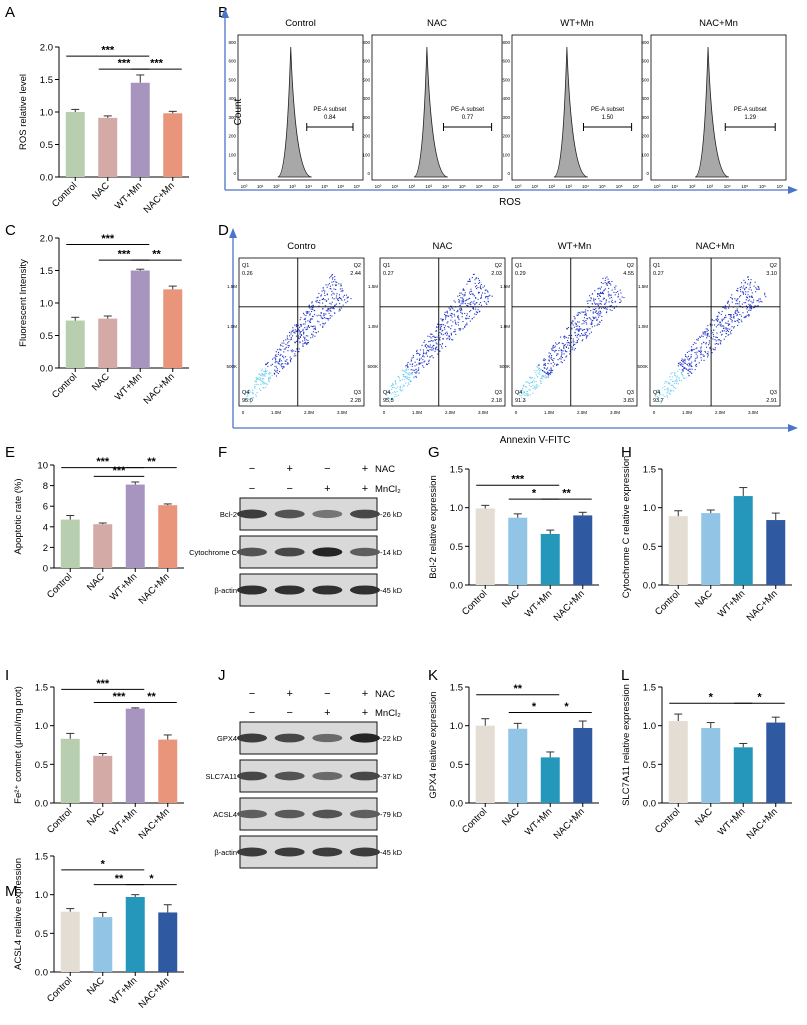  I want to click on histogram-y-tick: 100, so click(366, 154).